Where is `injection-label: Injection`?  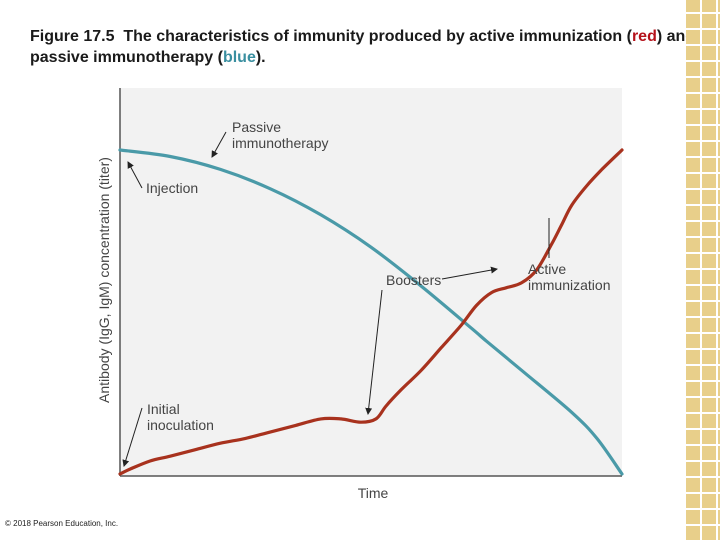
injection-label: Injection is located at coordinates (172, 188).